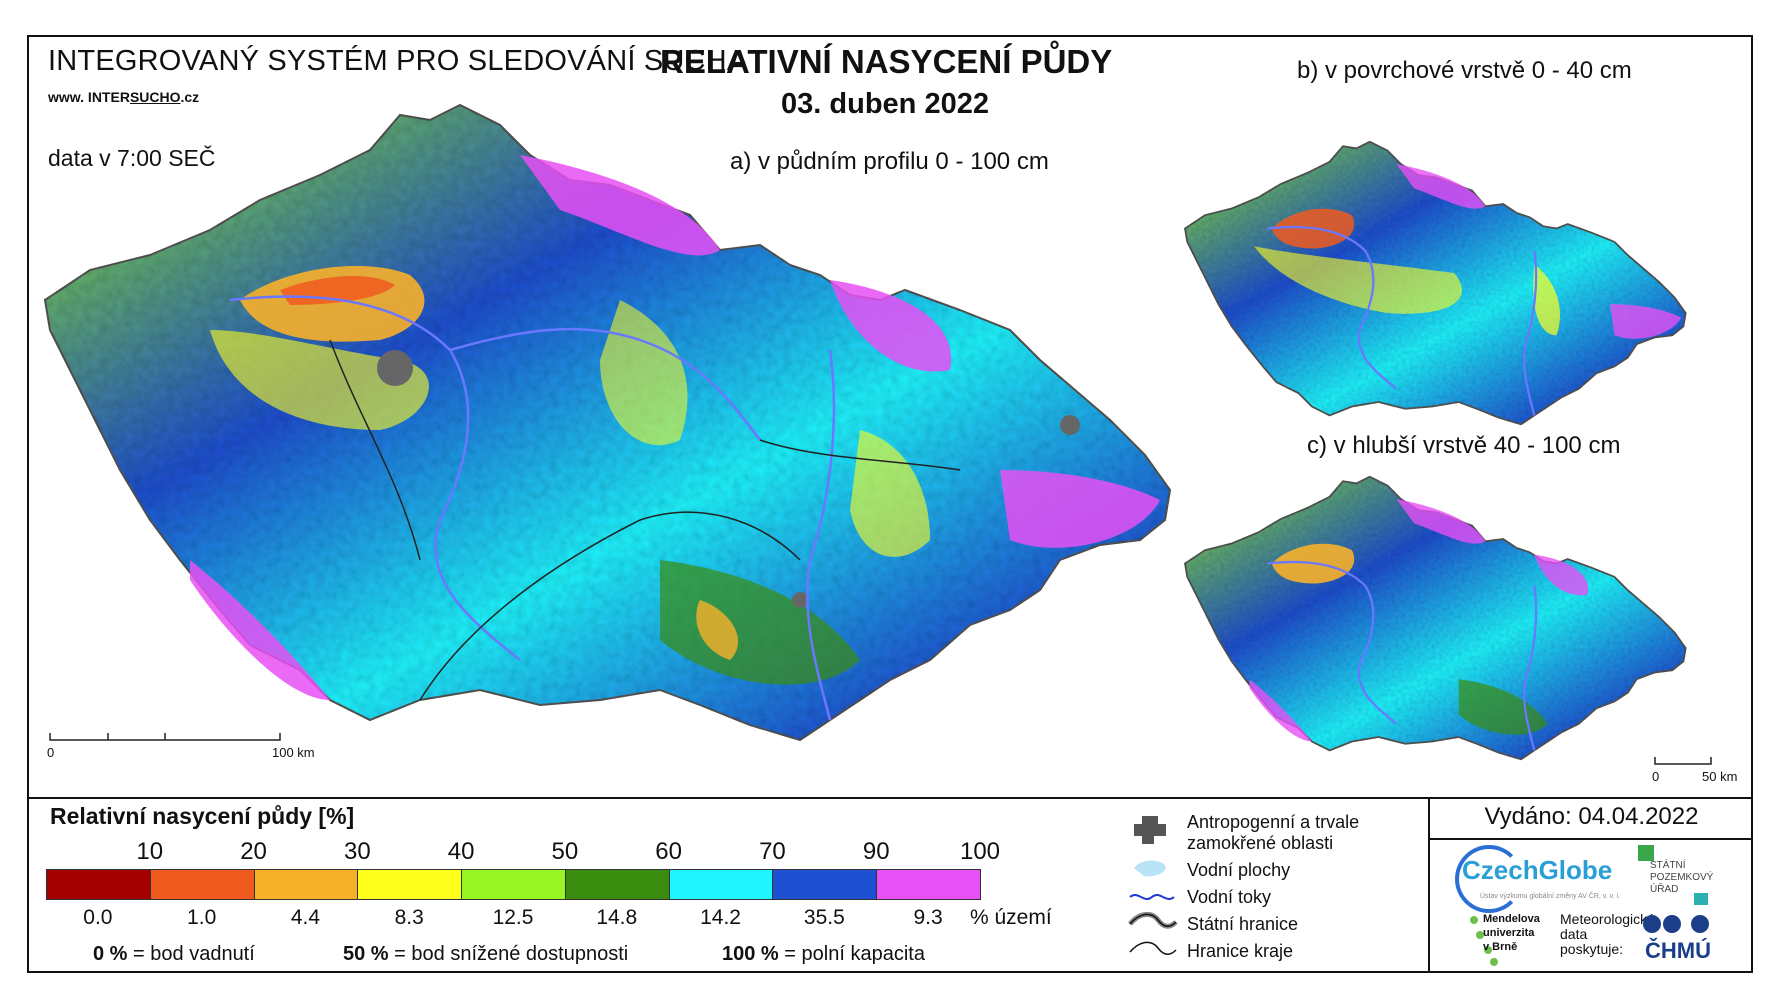  Describe the element at coordinates (155, 97) in the screenshot. I see `url-mid: SUCHO` at that location.